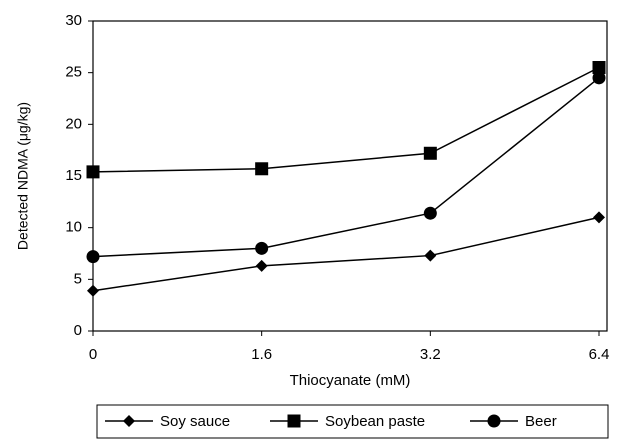  What do you see at coordinates (73, 227) in the screenshot?
I see `y-tick-label: 10` at bounding box center [73, 227].